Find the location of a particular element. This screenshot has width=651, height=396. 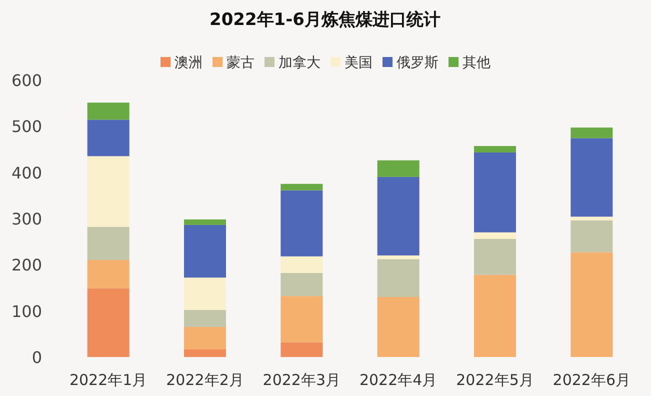

y-tick-label: 200 is located at coordinates (26, 265).